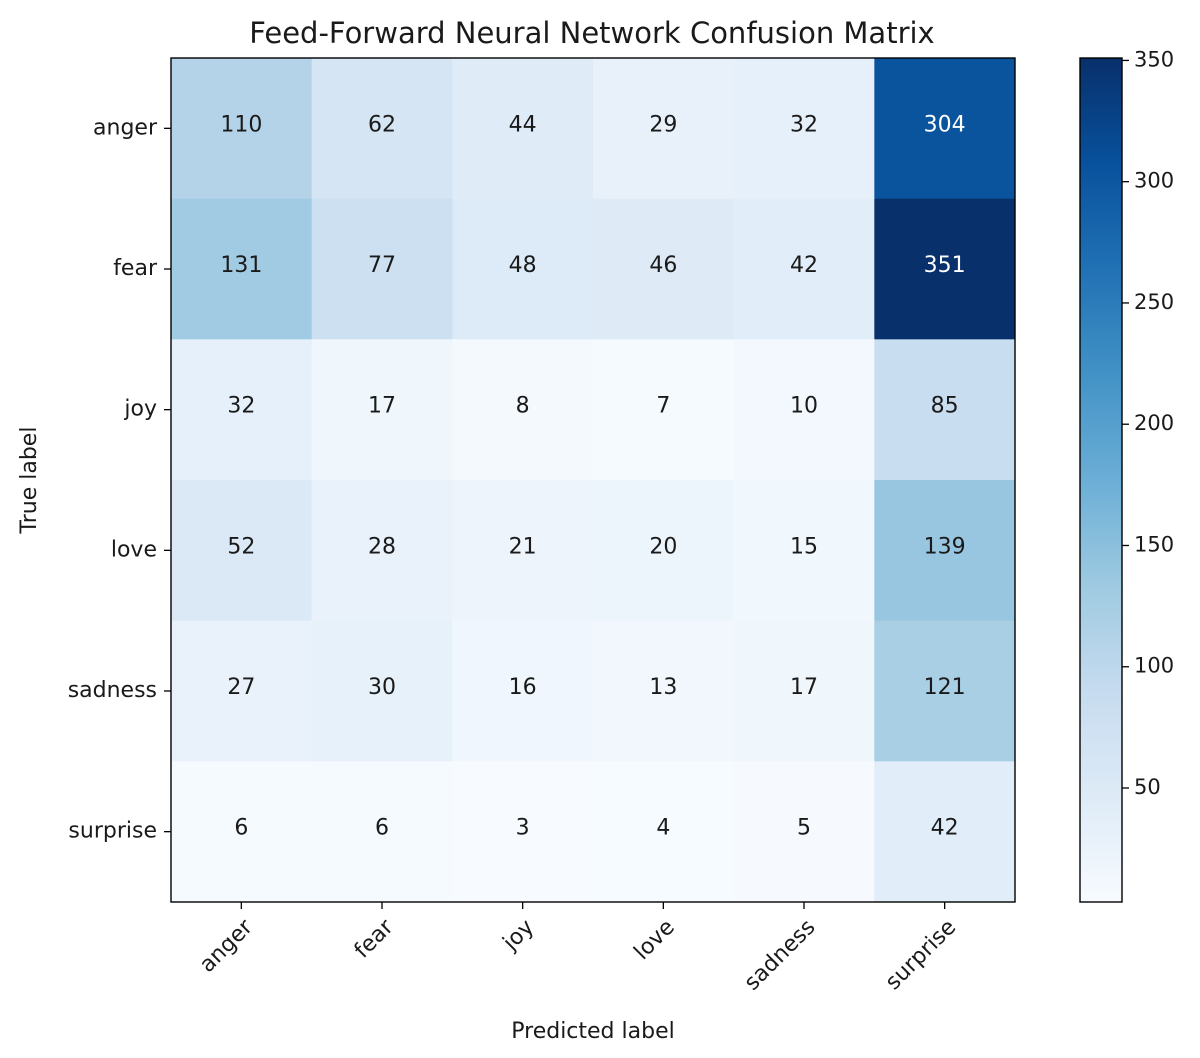  What do you see at coordinates (592, 1031) in the screenshot?
I see `x-axis-label: Predicted label` at bounding box center [592, 1031].